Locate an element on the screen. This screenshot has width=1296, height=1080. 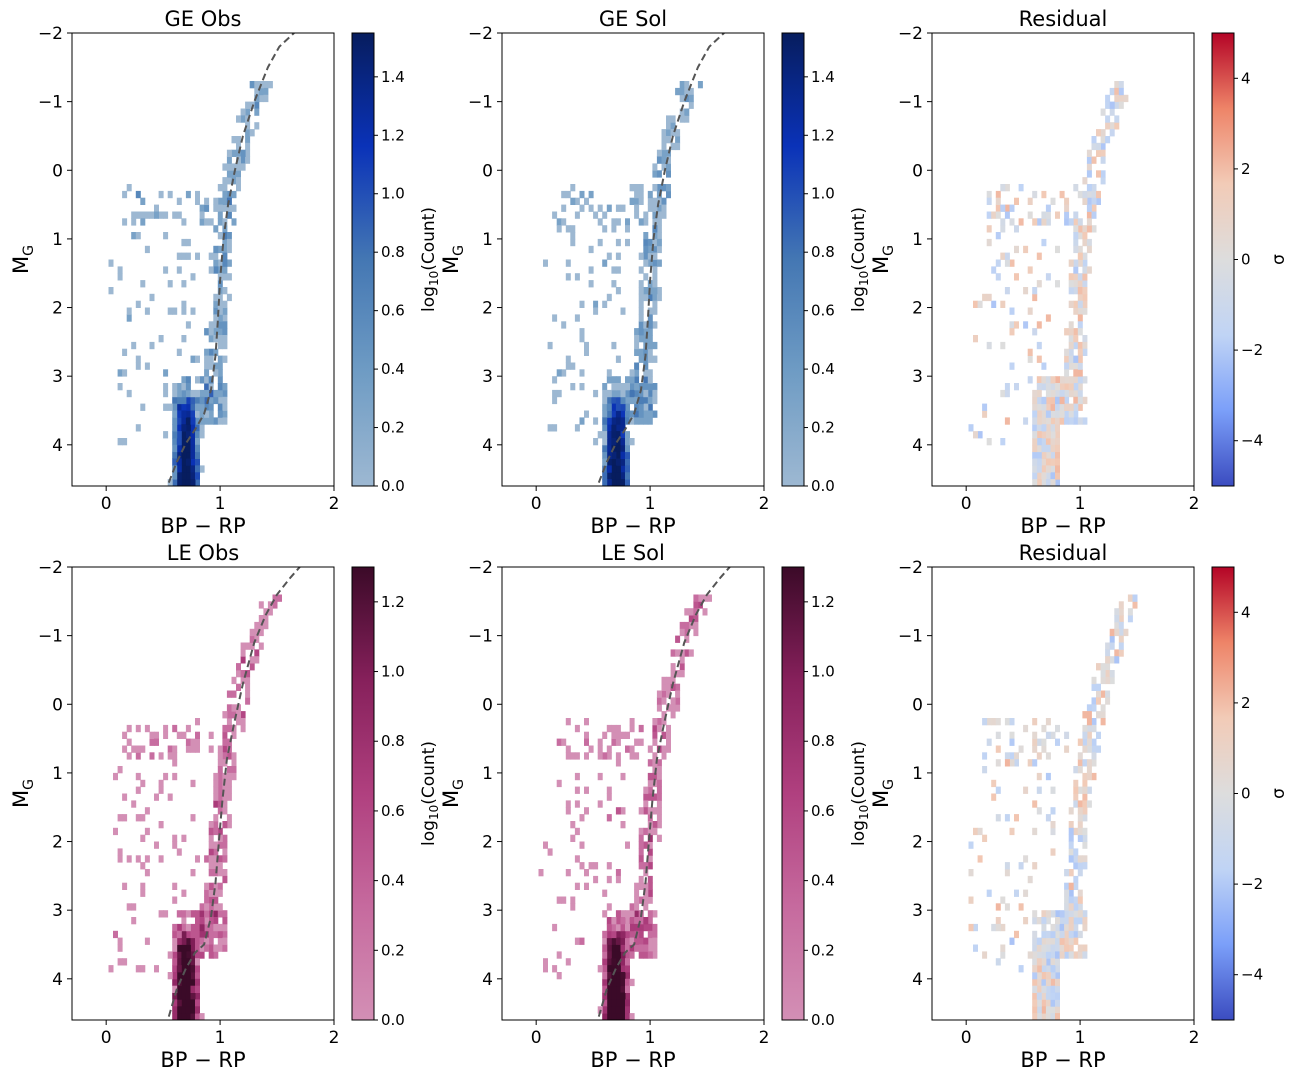
colorbar-tick-label: 0.0 is located at coordinates (393, 1020).